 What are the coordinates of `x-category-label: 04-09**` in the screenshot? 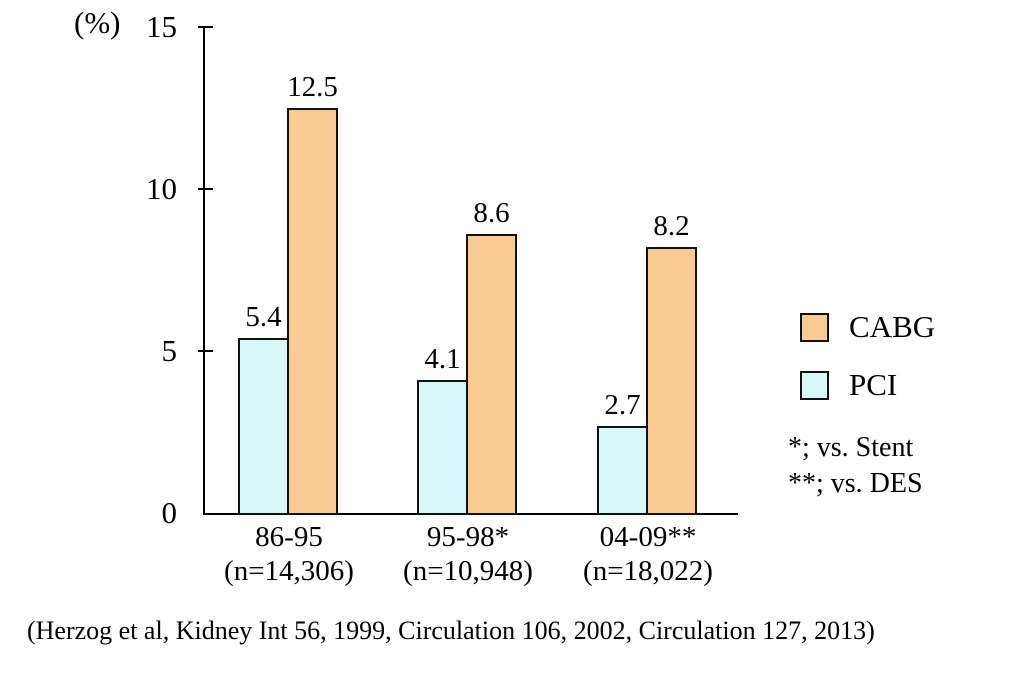 It's located at (648, 537).